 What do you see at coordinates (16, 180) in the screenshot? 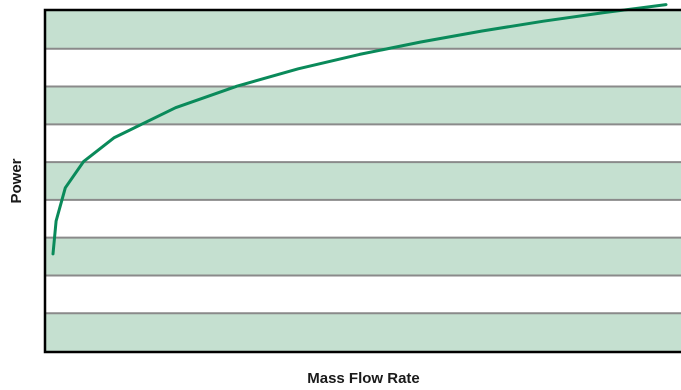
I see `y-axis-label: Power` at bounding box center [16, 180].